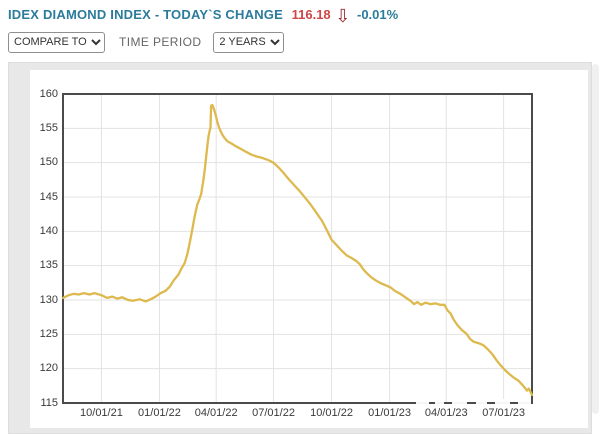 This screenshot has width=600, height=434. I want to click on index-value: 116.18, so click(311, 14).